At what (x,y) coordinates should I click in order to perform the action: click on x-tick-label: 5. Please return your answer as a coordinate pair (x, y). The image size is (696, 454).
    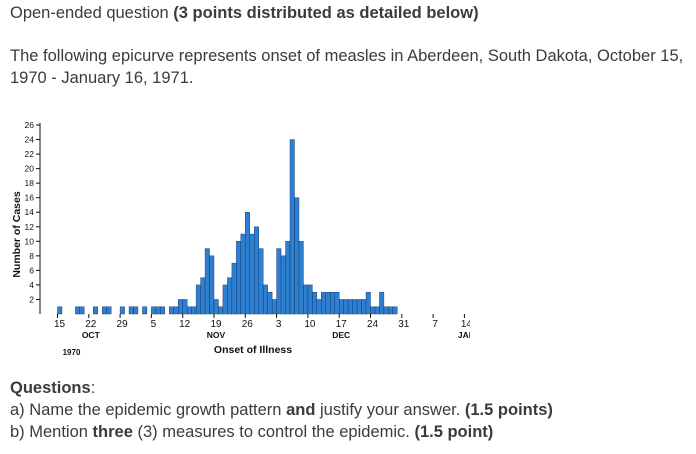
    Looking at the image, I should click on (154, 324).